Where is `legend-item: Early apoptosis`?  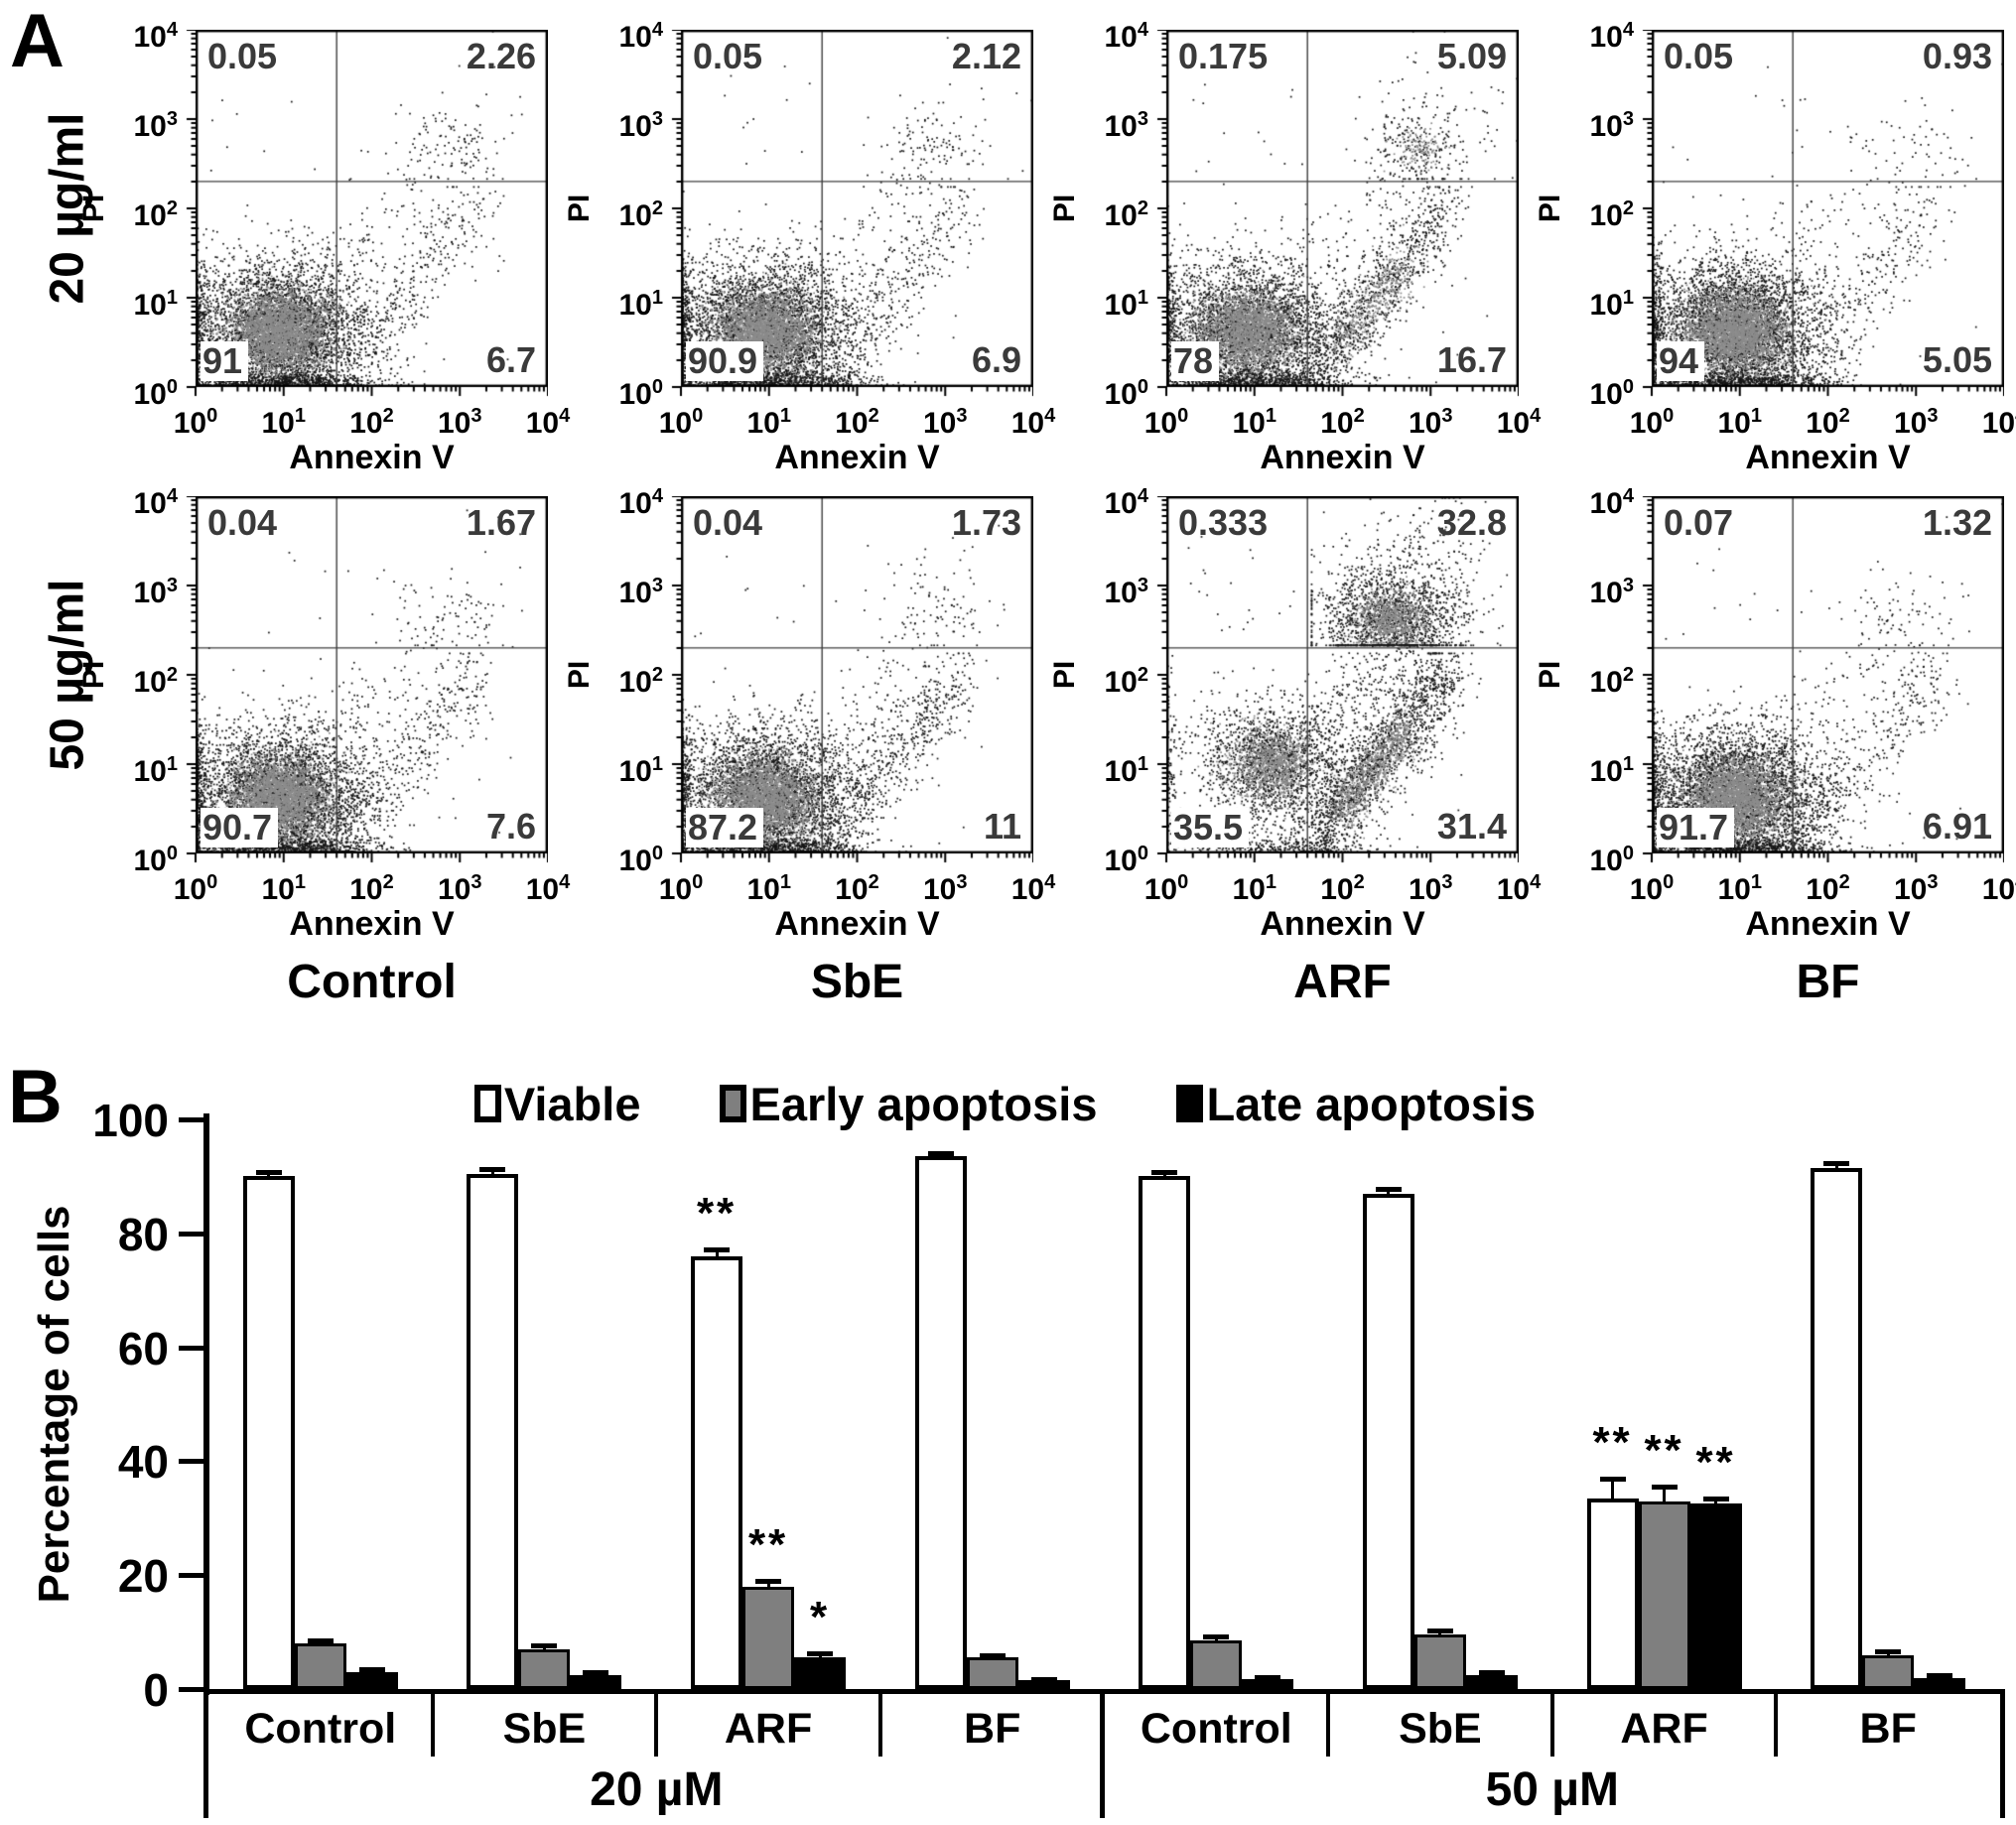 legend-item: Early apoptosis is located at coordinates (909, 1104).